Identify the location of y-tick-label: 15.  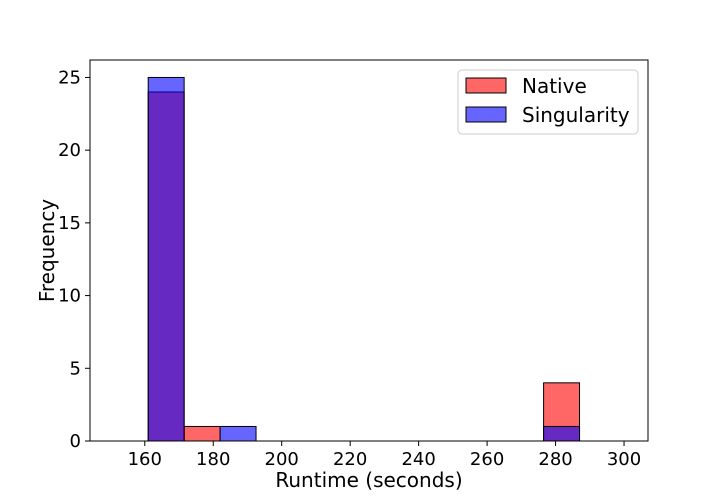
(69, 223).